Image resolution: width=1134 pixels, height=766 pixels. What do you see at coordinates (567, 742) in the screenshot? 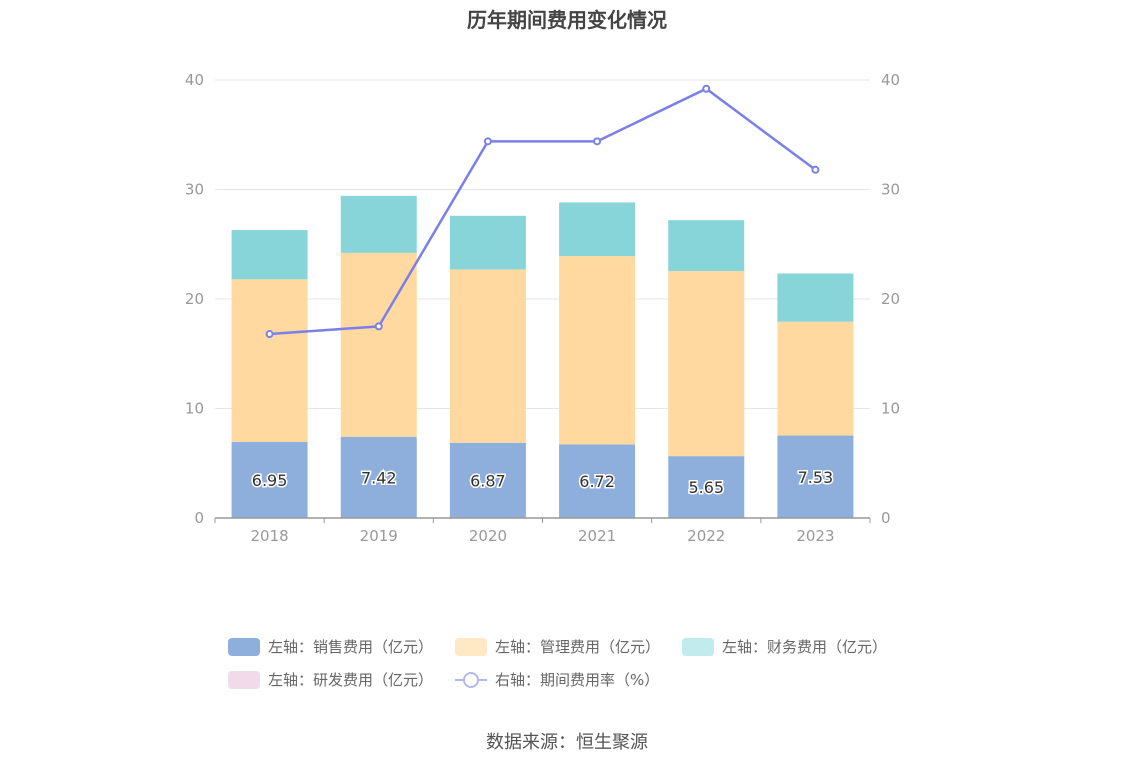
I see `data-source: 数据来源：恒生聚源` at bounding box center [567, 742].